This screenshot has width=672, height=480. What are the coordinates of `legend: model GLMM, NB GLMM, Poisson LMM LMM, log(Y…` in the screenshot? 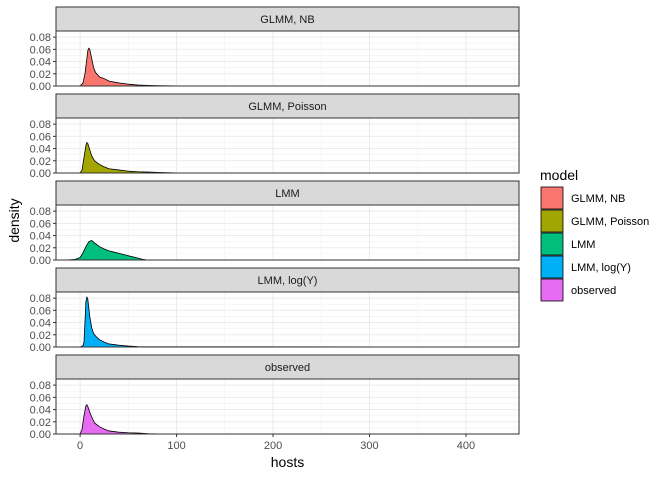 It's located at (594, 234).